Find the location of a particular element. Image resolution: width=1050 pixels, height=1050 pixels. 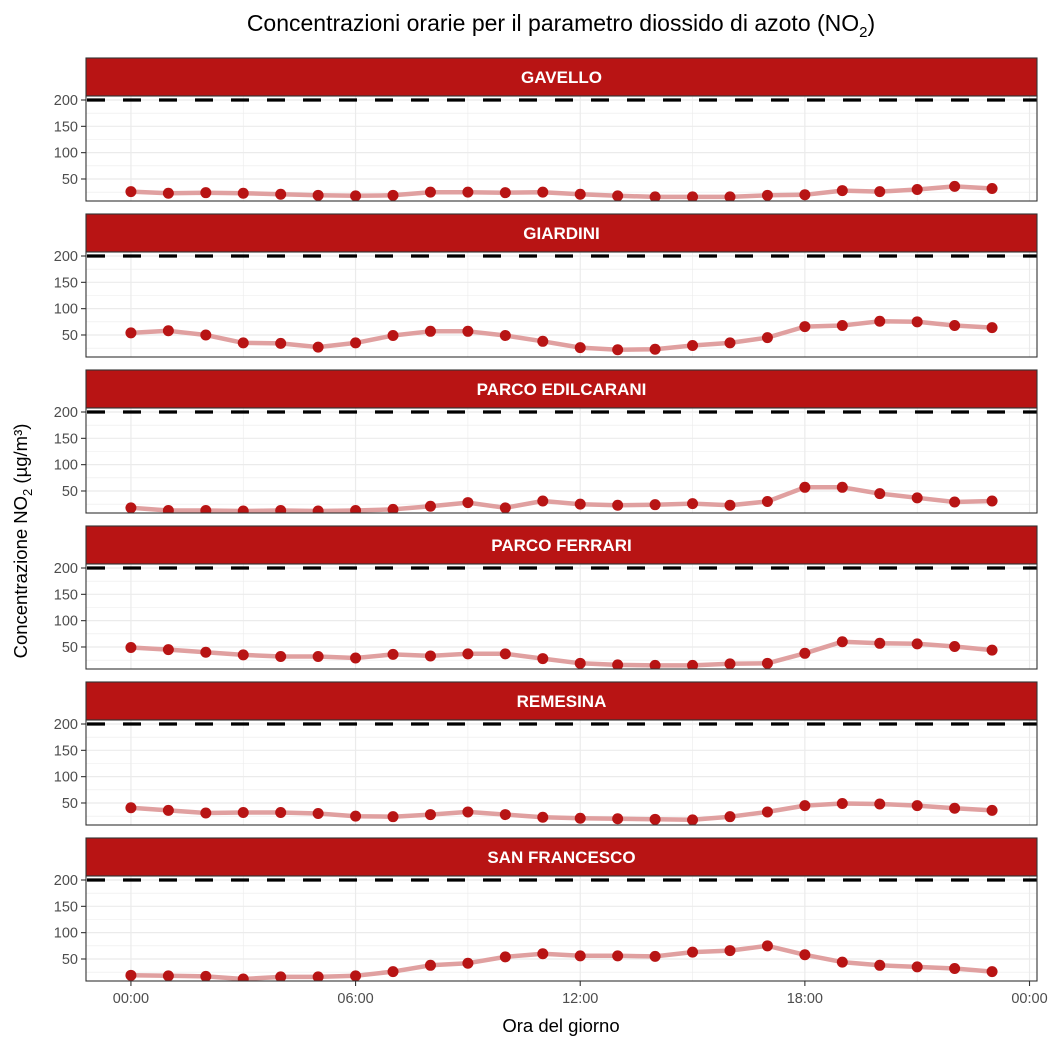

chart-title-suffix: ) is located at coordinates (872, 23).